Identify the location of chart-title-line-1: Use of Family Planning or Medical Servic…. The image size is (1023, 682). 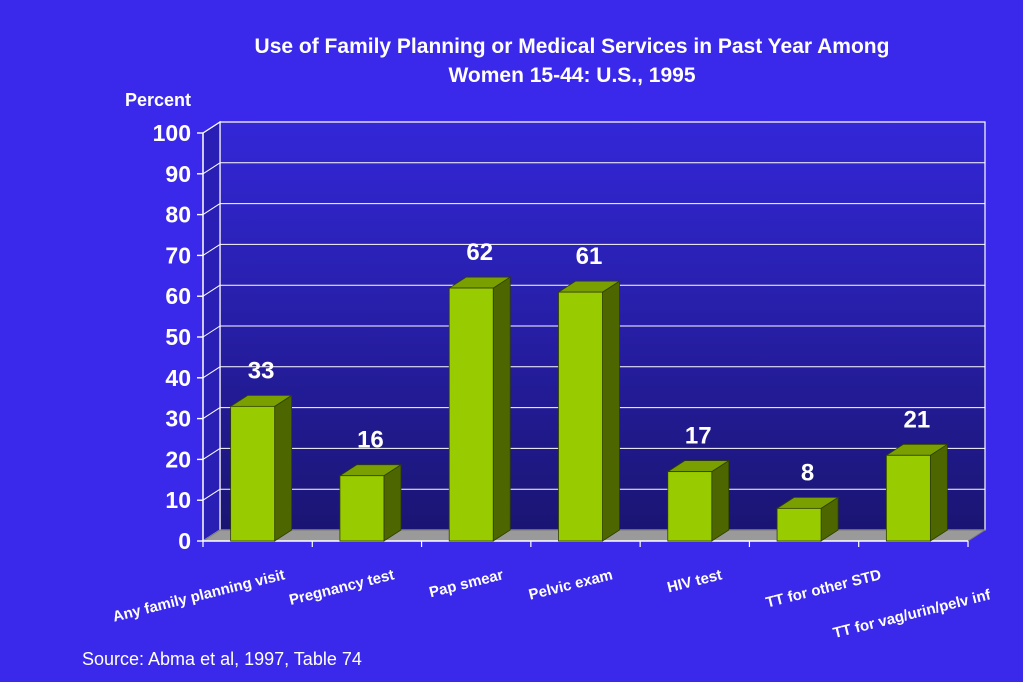
(572, 46).